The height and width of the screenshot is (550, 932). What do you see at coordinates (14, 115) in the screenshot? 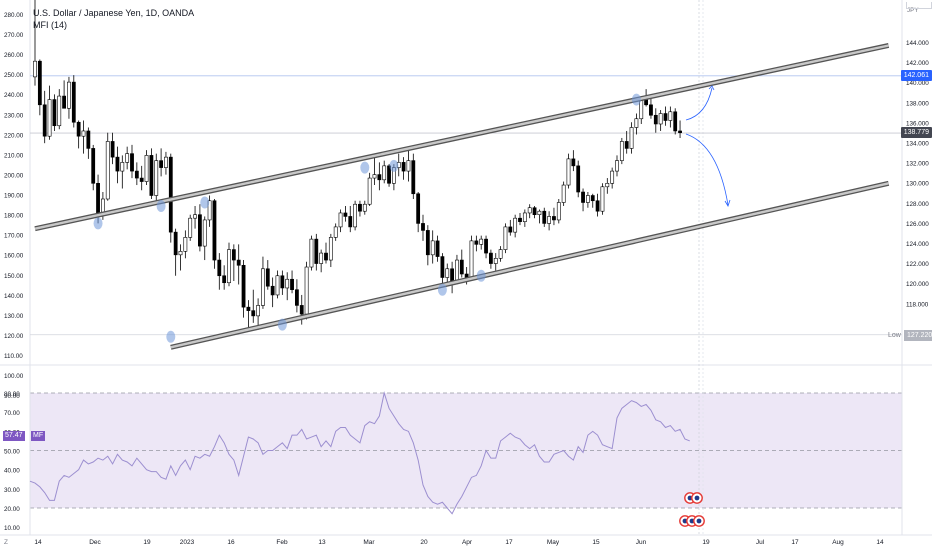
I see `left-axis-label: 230.00` at bounding box center [14, 115].